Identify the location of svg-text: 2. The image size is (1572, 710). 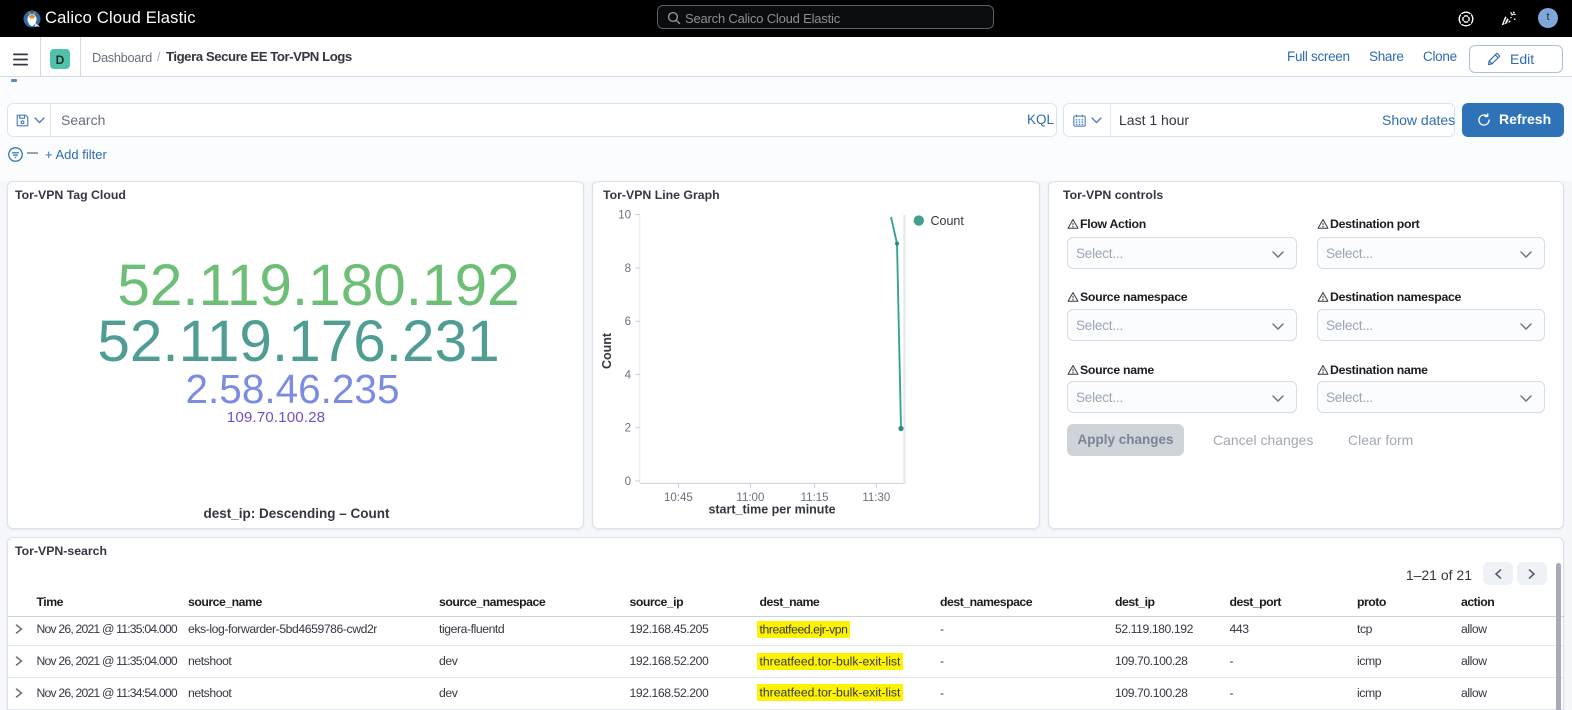
(628, 429).